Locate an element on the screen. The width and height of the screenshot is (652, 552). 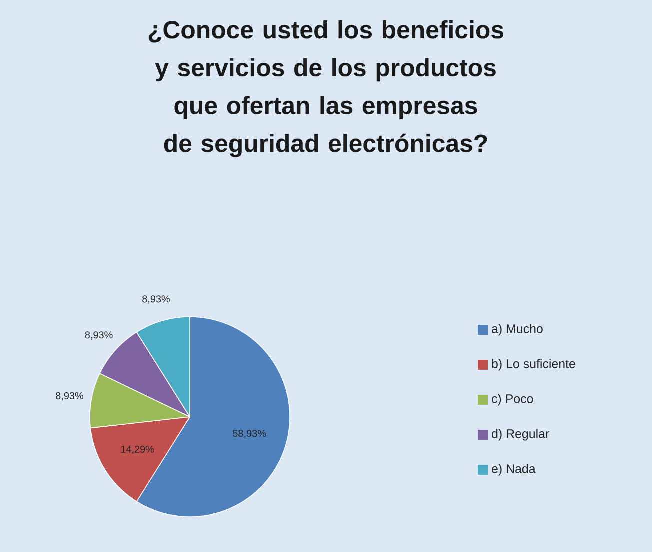
chart-title: ¿Conoce usted los beneficios y servicios de los productos que ofertan las empresas de seguridad electrónicas? is located at coordinates (326, 89).